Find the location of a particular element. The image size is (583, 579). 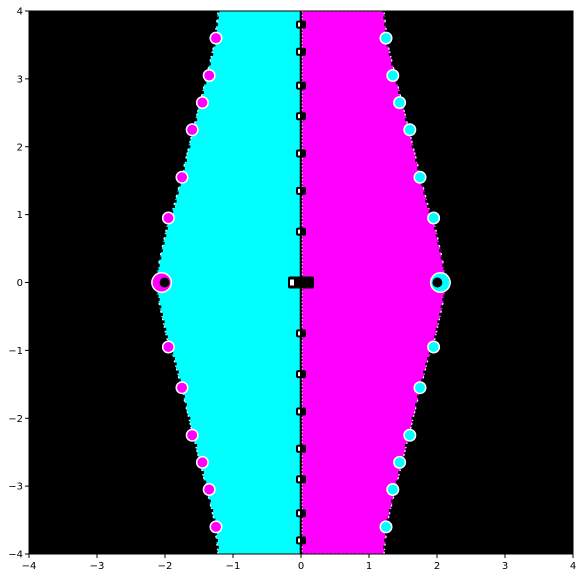

x-axis: −4 −3 −2 −1 0 1 2 3 4 is located at coordinates (299, 563).